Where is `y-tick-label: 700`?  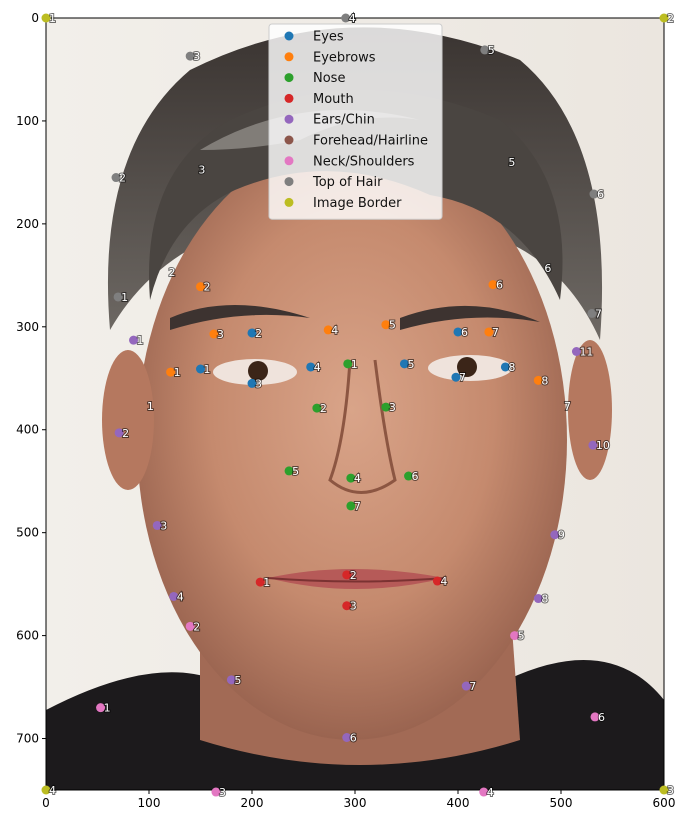
y-tick-label: 700 is located at coordinates (27, 739).